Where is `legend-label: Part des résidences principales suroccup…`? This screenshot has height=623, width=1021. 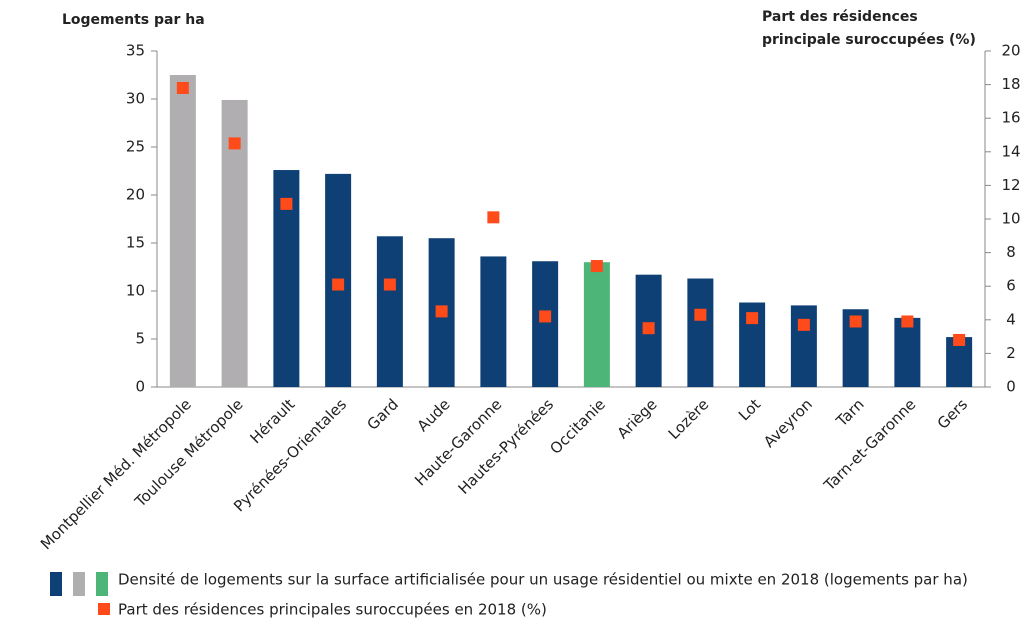
legend-label: Part des résidences principales suroccup… is located at coordinates (332, 610).